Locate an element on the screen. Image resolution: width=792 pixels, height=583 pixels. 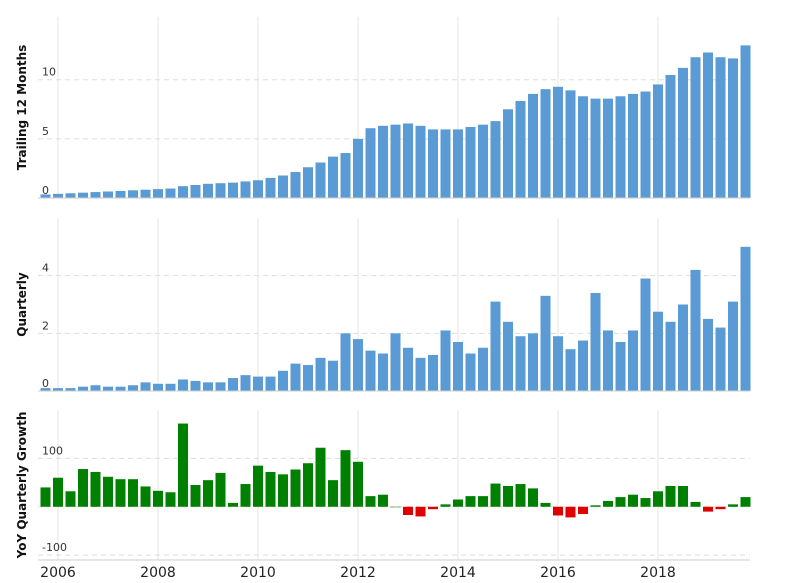
y-tick-label: 10 is located at coordinates (49, 72).